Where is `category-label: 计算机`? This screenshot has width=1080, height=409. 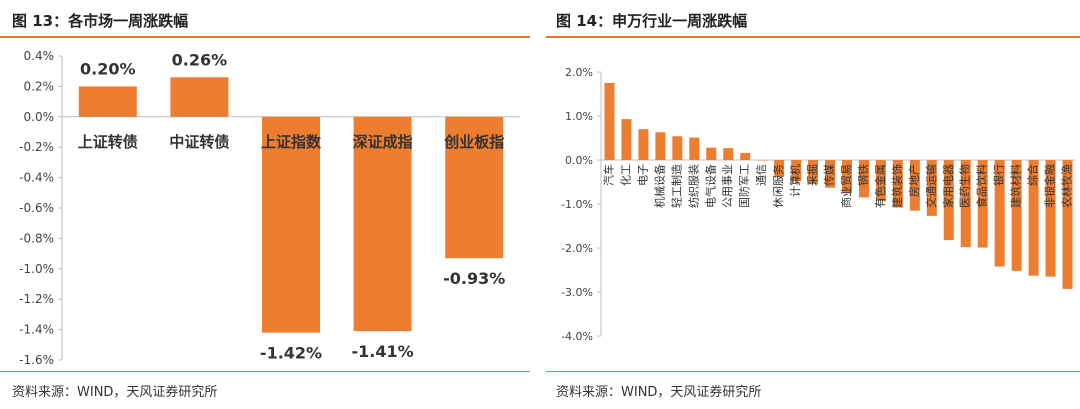
category-label: 计算机 is located at coordinates (795, 180).